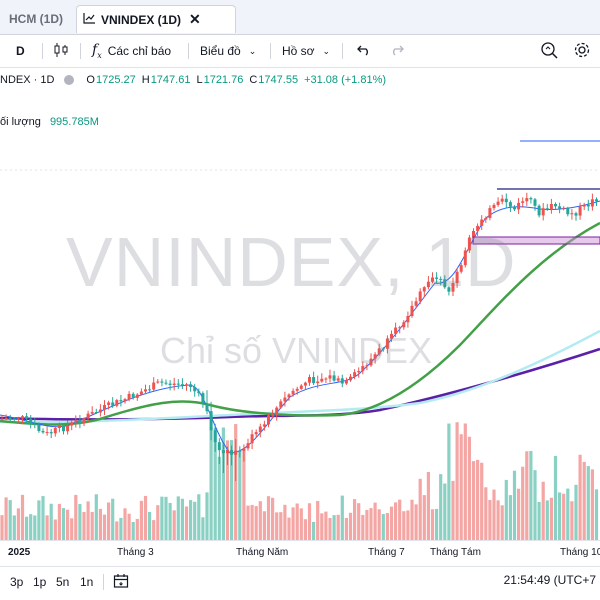 This screenshot has width=600, height=600. I want to click on high-value: 1747.61, so click(170, 80).